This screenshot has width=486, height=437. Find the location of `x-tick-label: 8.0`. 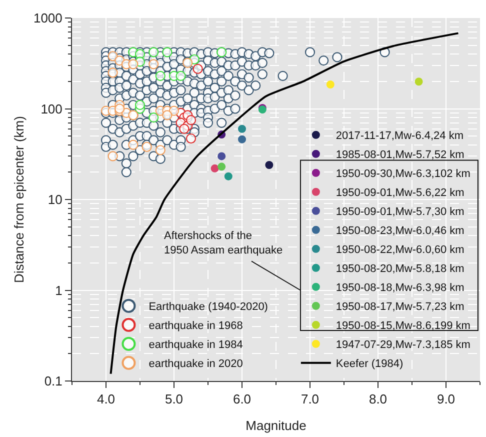

x-tick-label: 8.0 is located at coordinates (378, 399).